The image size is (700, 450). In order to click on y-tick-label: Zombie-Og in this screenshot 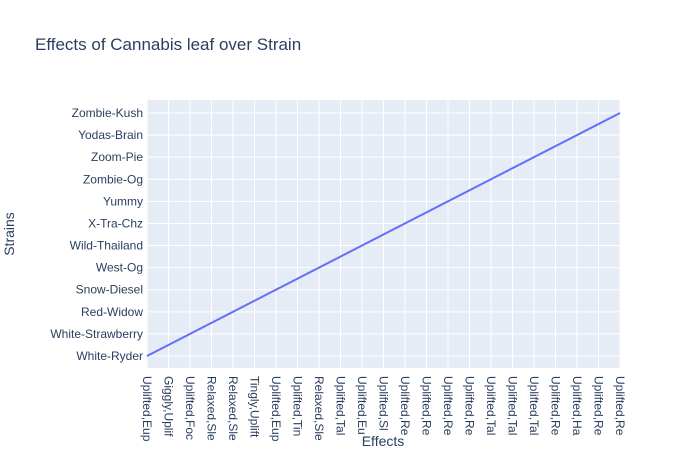, I will do `click(113, 179)`.